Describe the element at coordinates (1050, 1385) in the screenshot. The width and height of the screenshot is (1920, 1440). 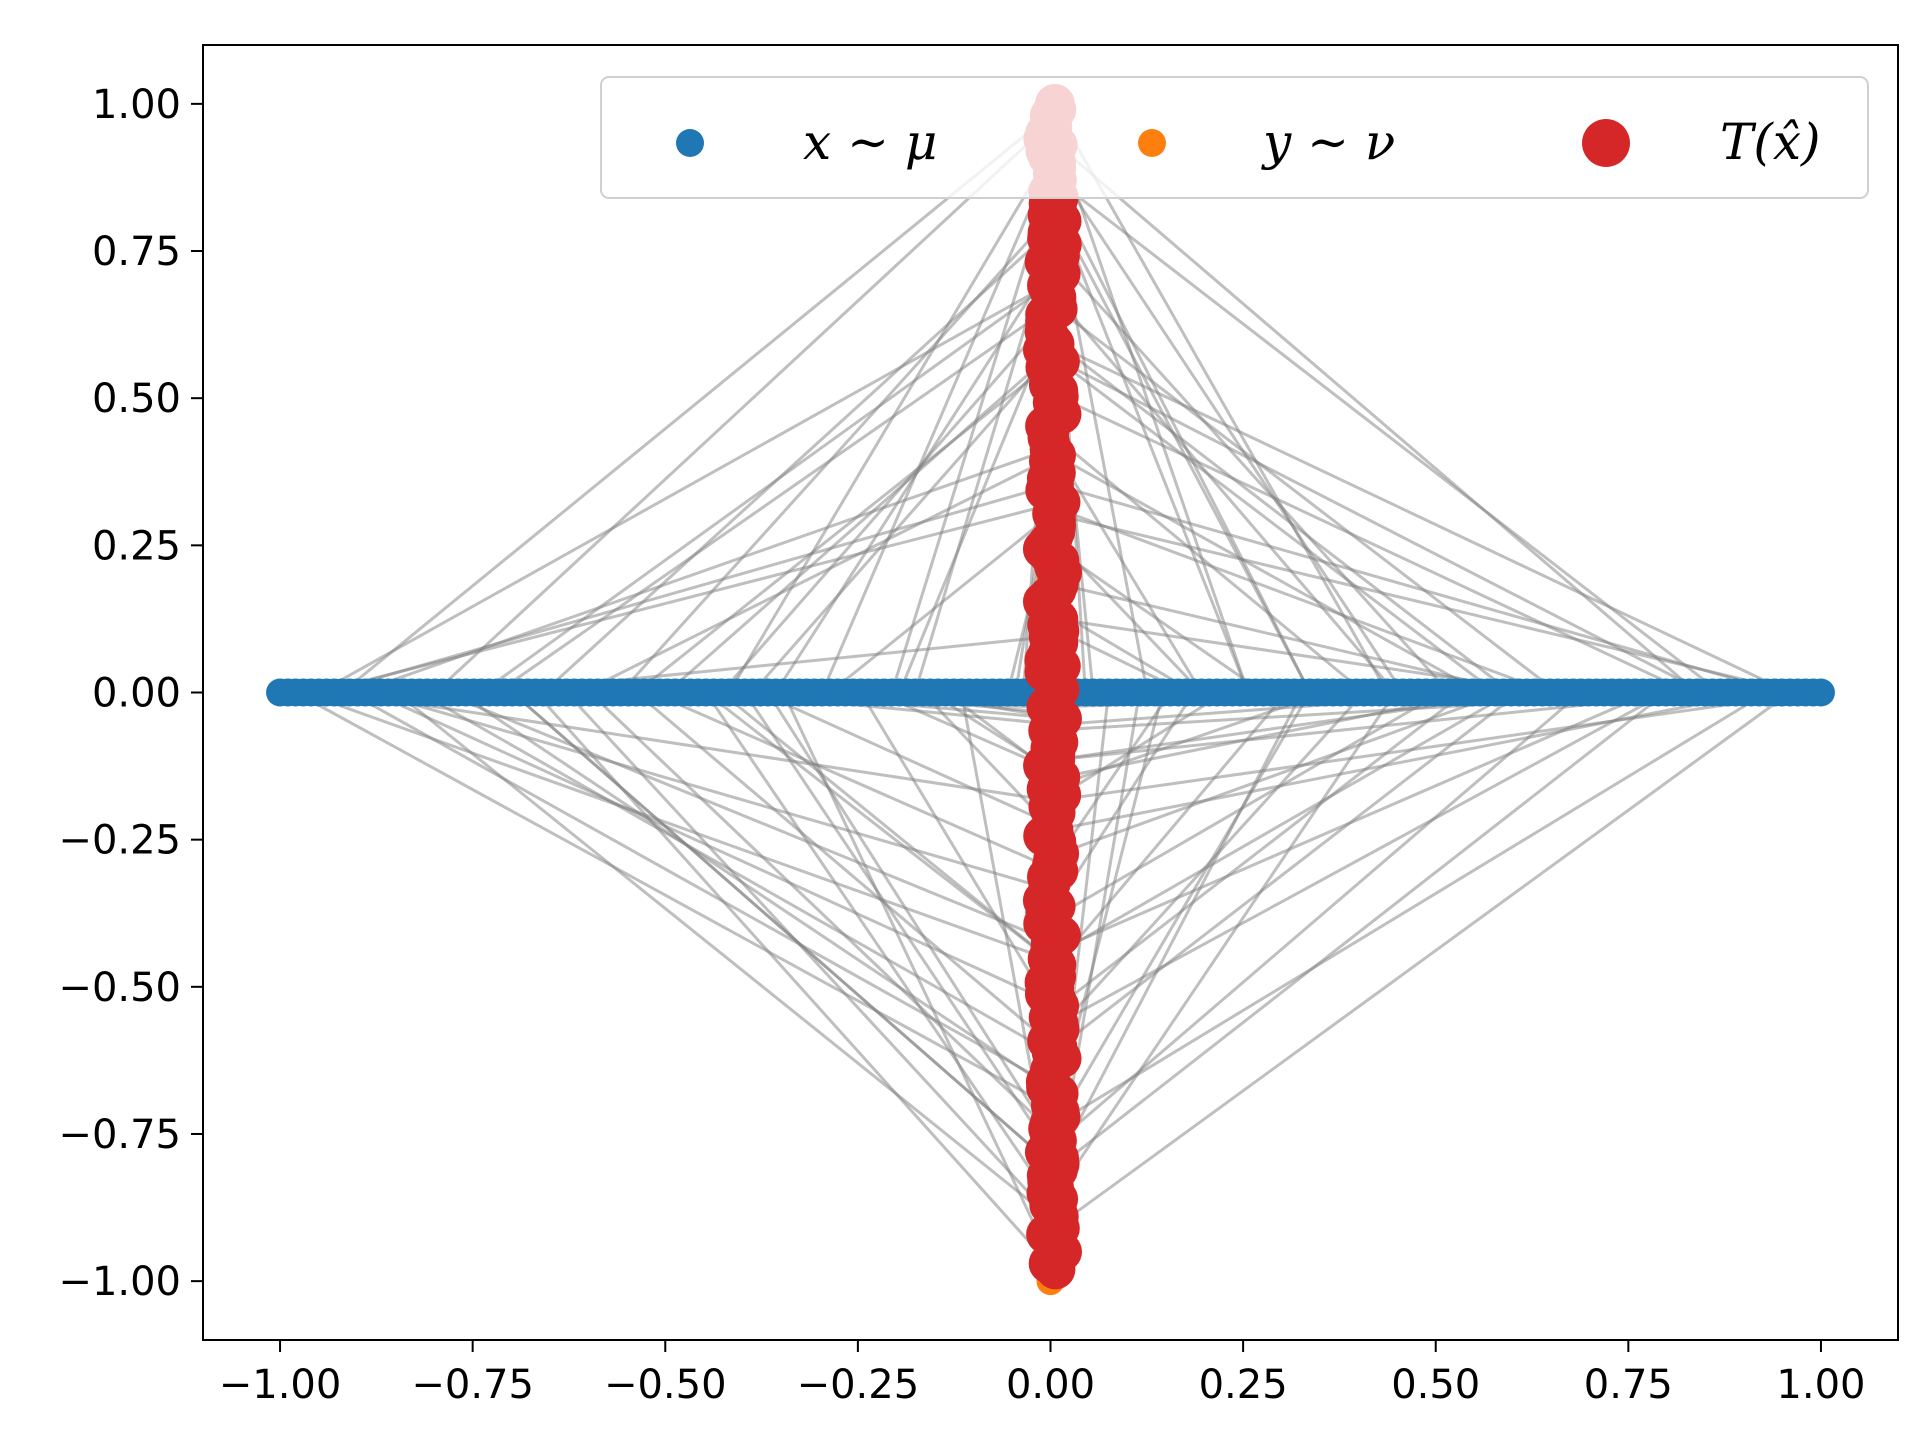
I see `x-tick-label: 0.00` at that location.